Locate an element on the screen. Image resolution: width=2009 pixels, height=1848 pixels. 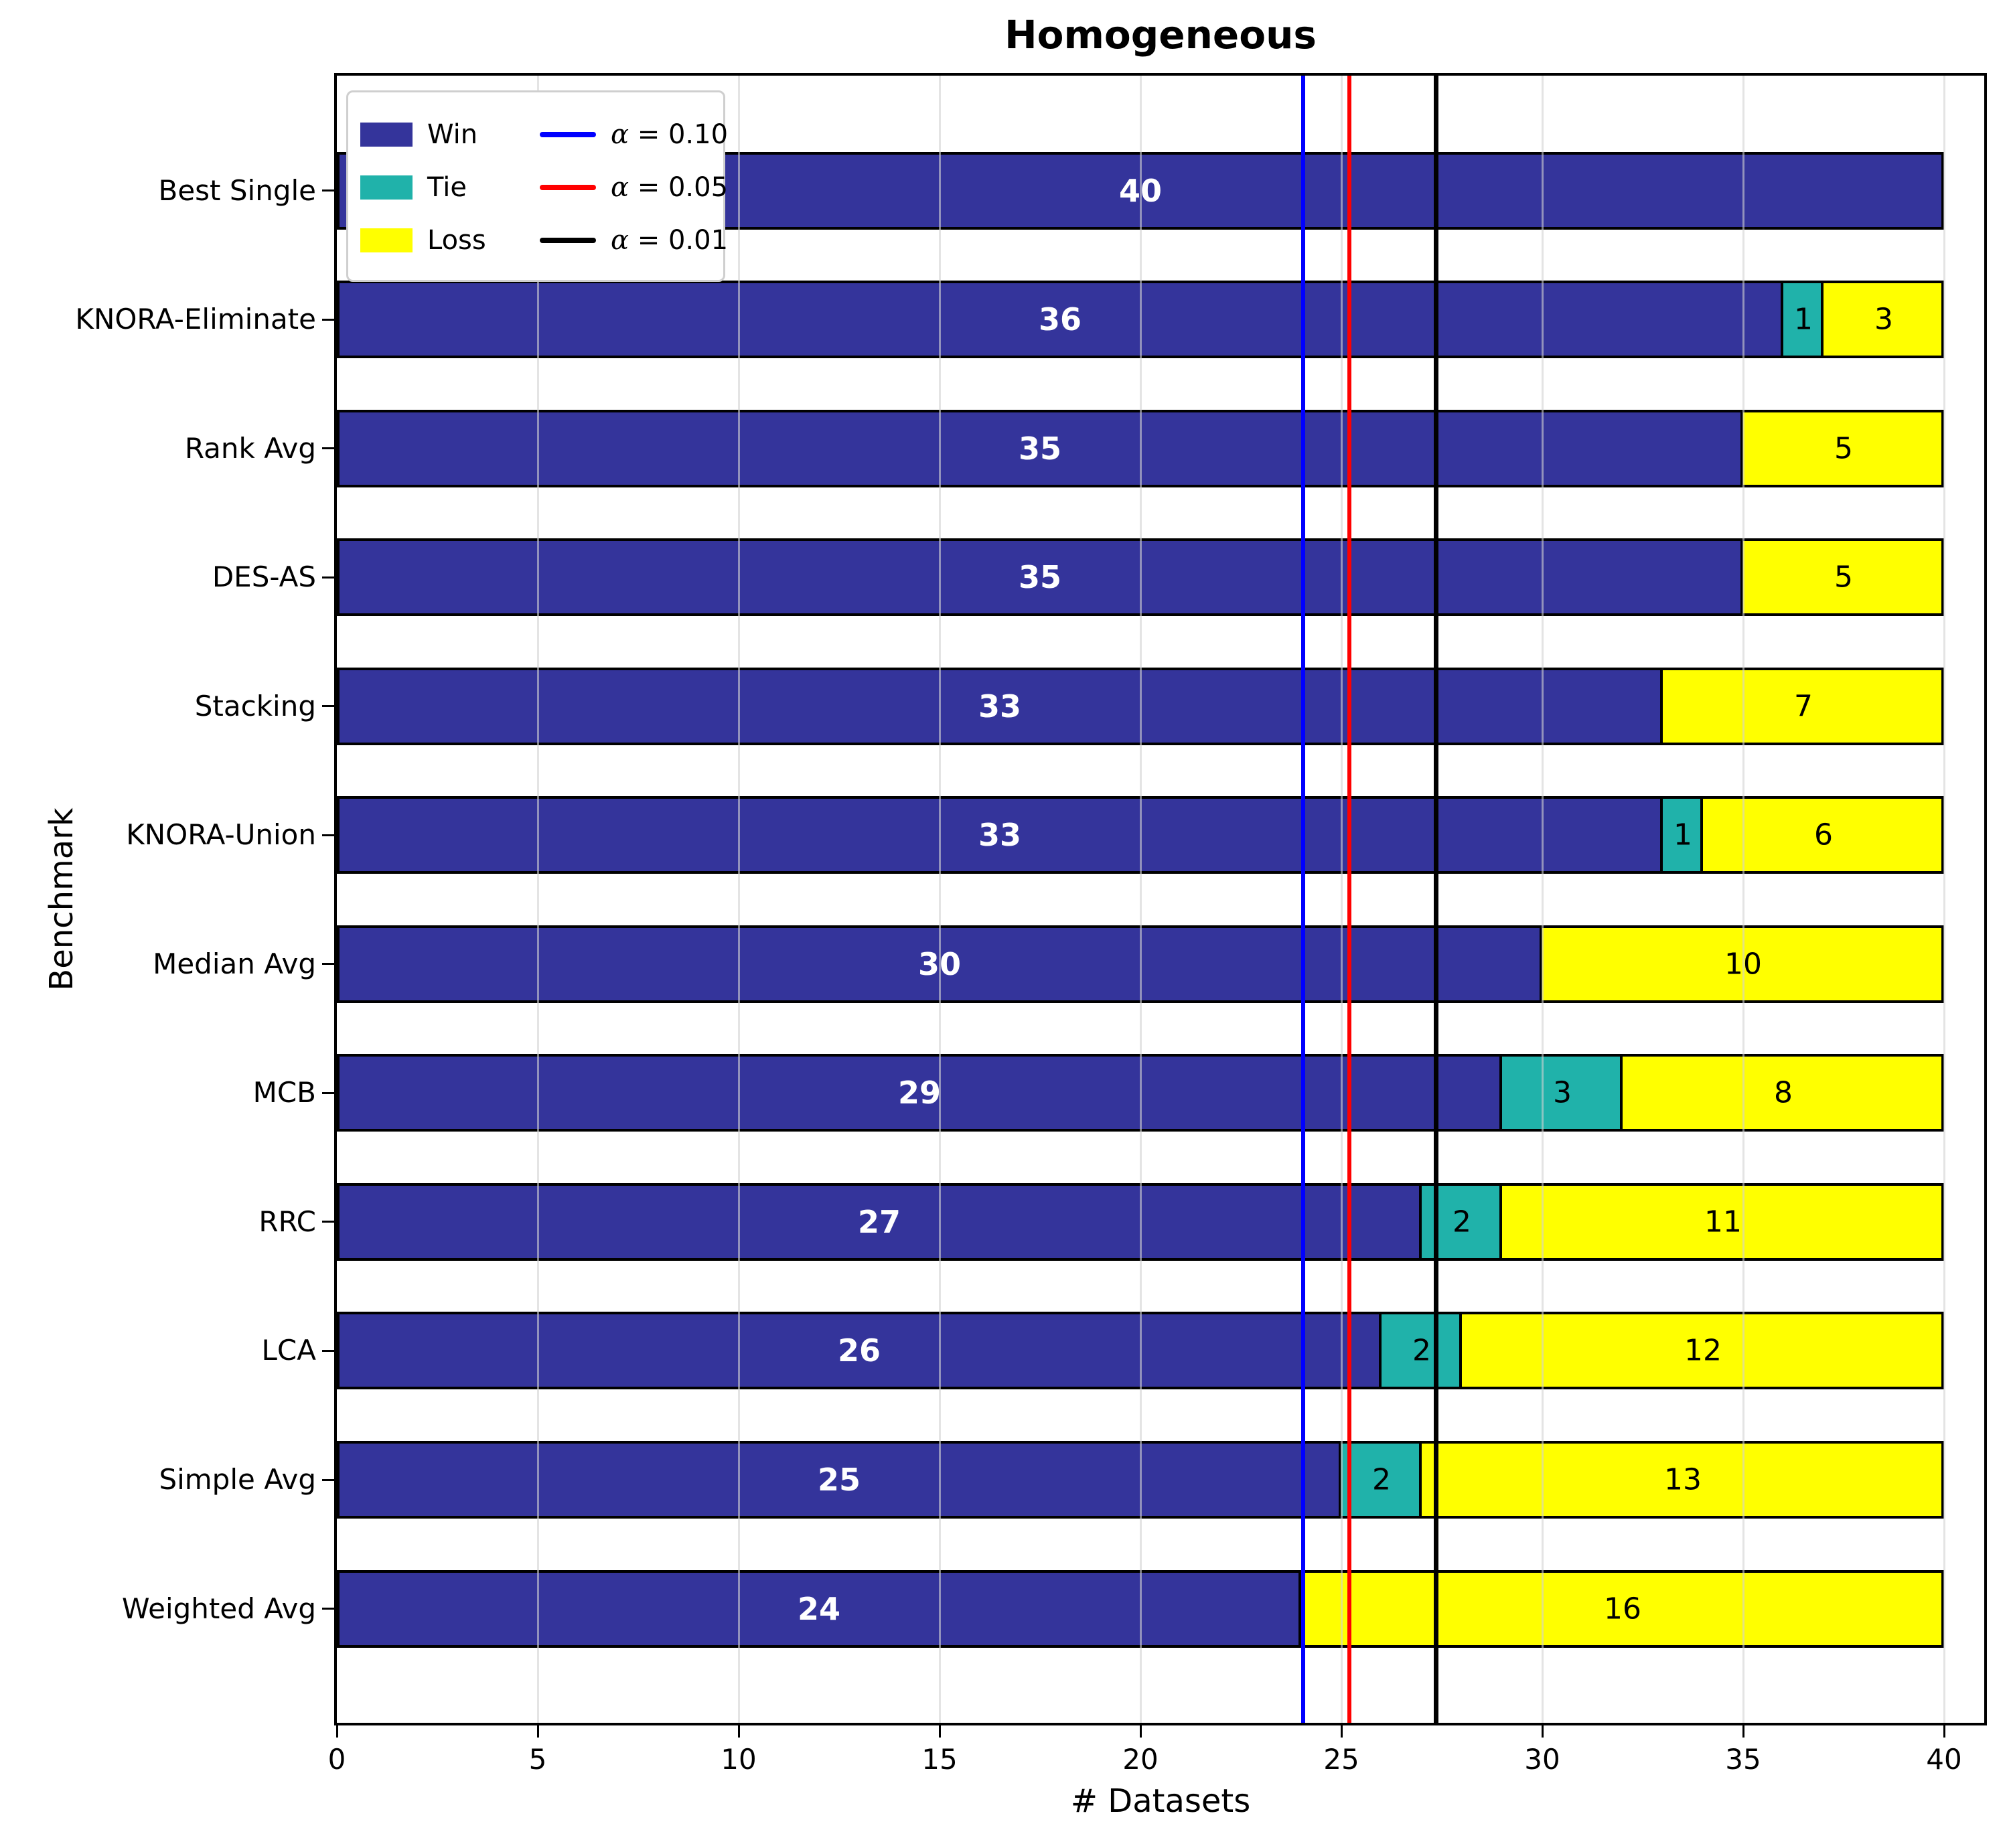
bar-value-label: 40 is located at coordinates (1140, 190).